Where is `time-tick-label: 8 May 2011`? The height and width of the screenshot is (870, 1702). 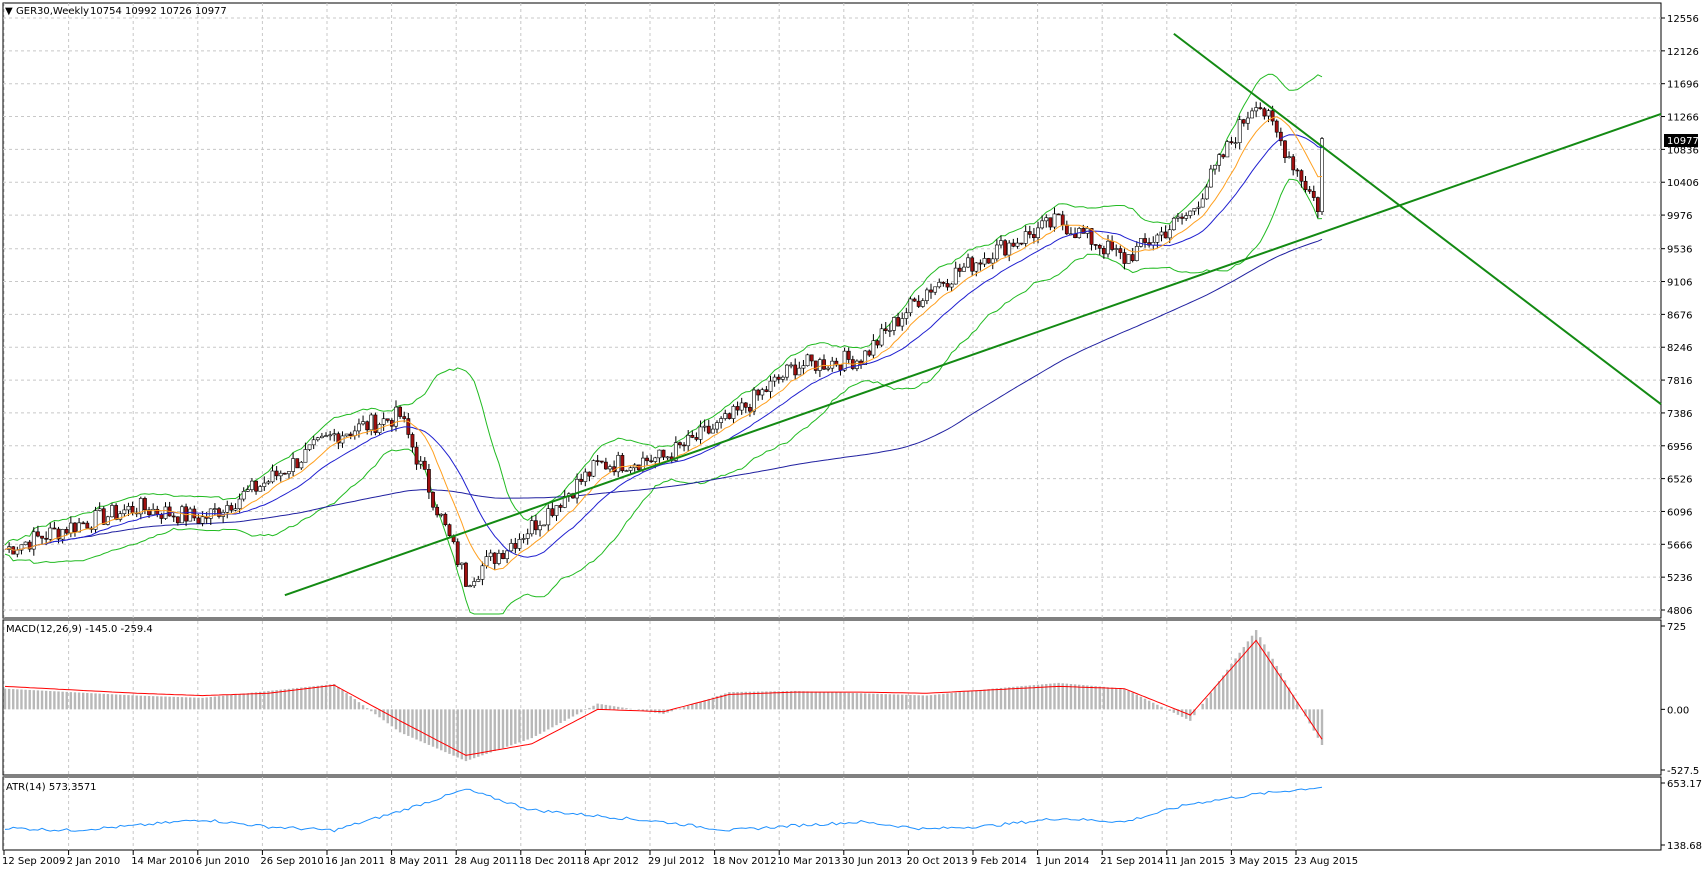 time-tick-label: 8 May 2011 is located at coordinates (419, 861).